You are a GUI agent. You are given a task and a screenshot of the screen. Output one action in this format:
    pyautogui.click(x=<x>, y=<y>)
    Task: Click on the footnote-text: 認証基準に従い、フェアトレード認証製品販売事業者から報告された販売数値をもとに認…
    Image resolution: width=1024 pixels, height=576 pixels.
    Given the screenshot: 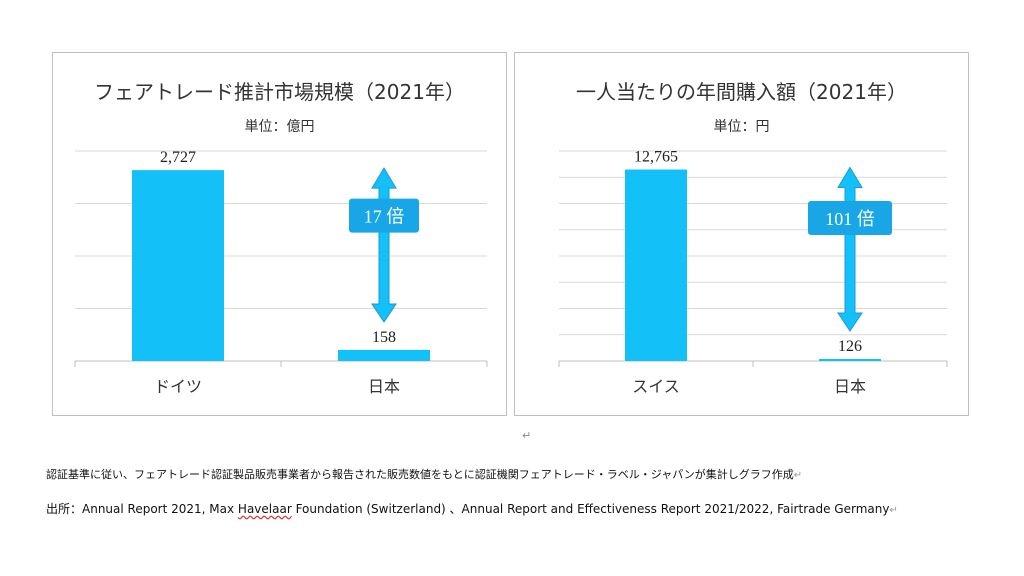 What is the action you would take?
    pyautogui.click(x=420, y=474)
    